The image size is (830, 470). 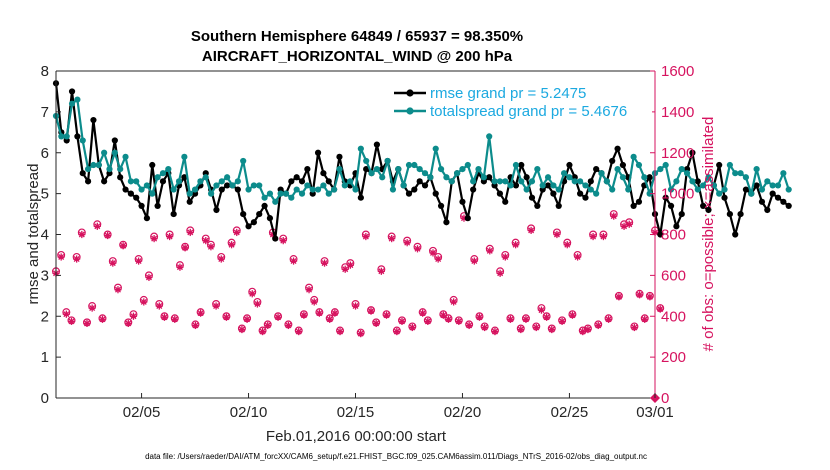 I want to click on right-tick-label: 600, so click(x=673, y=275).